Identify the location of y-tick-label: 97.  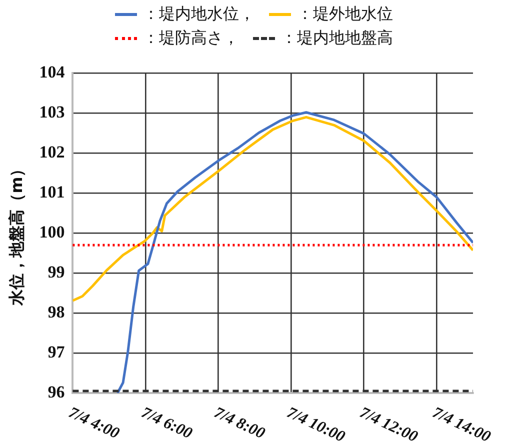
(57, 352).